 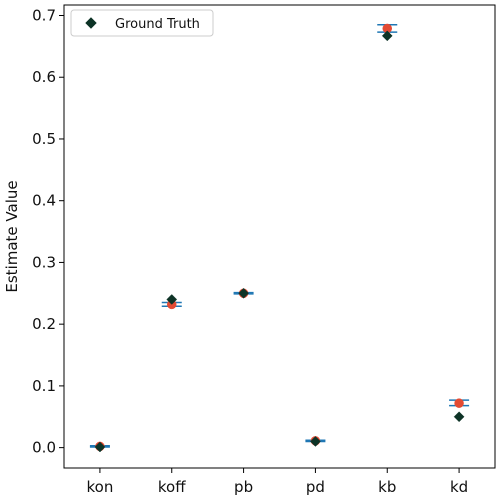 What do you see at coordinates (44, 201) in the screenshot?
I see `y-axis-tick-label: 0.4` at bounding box center [44, 201].